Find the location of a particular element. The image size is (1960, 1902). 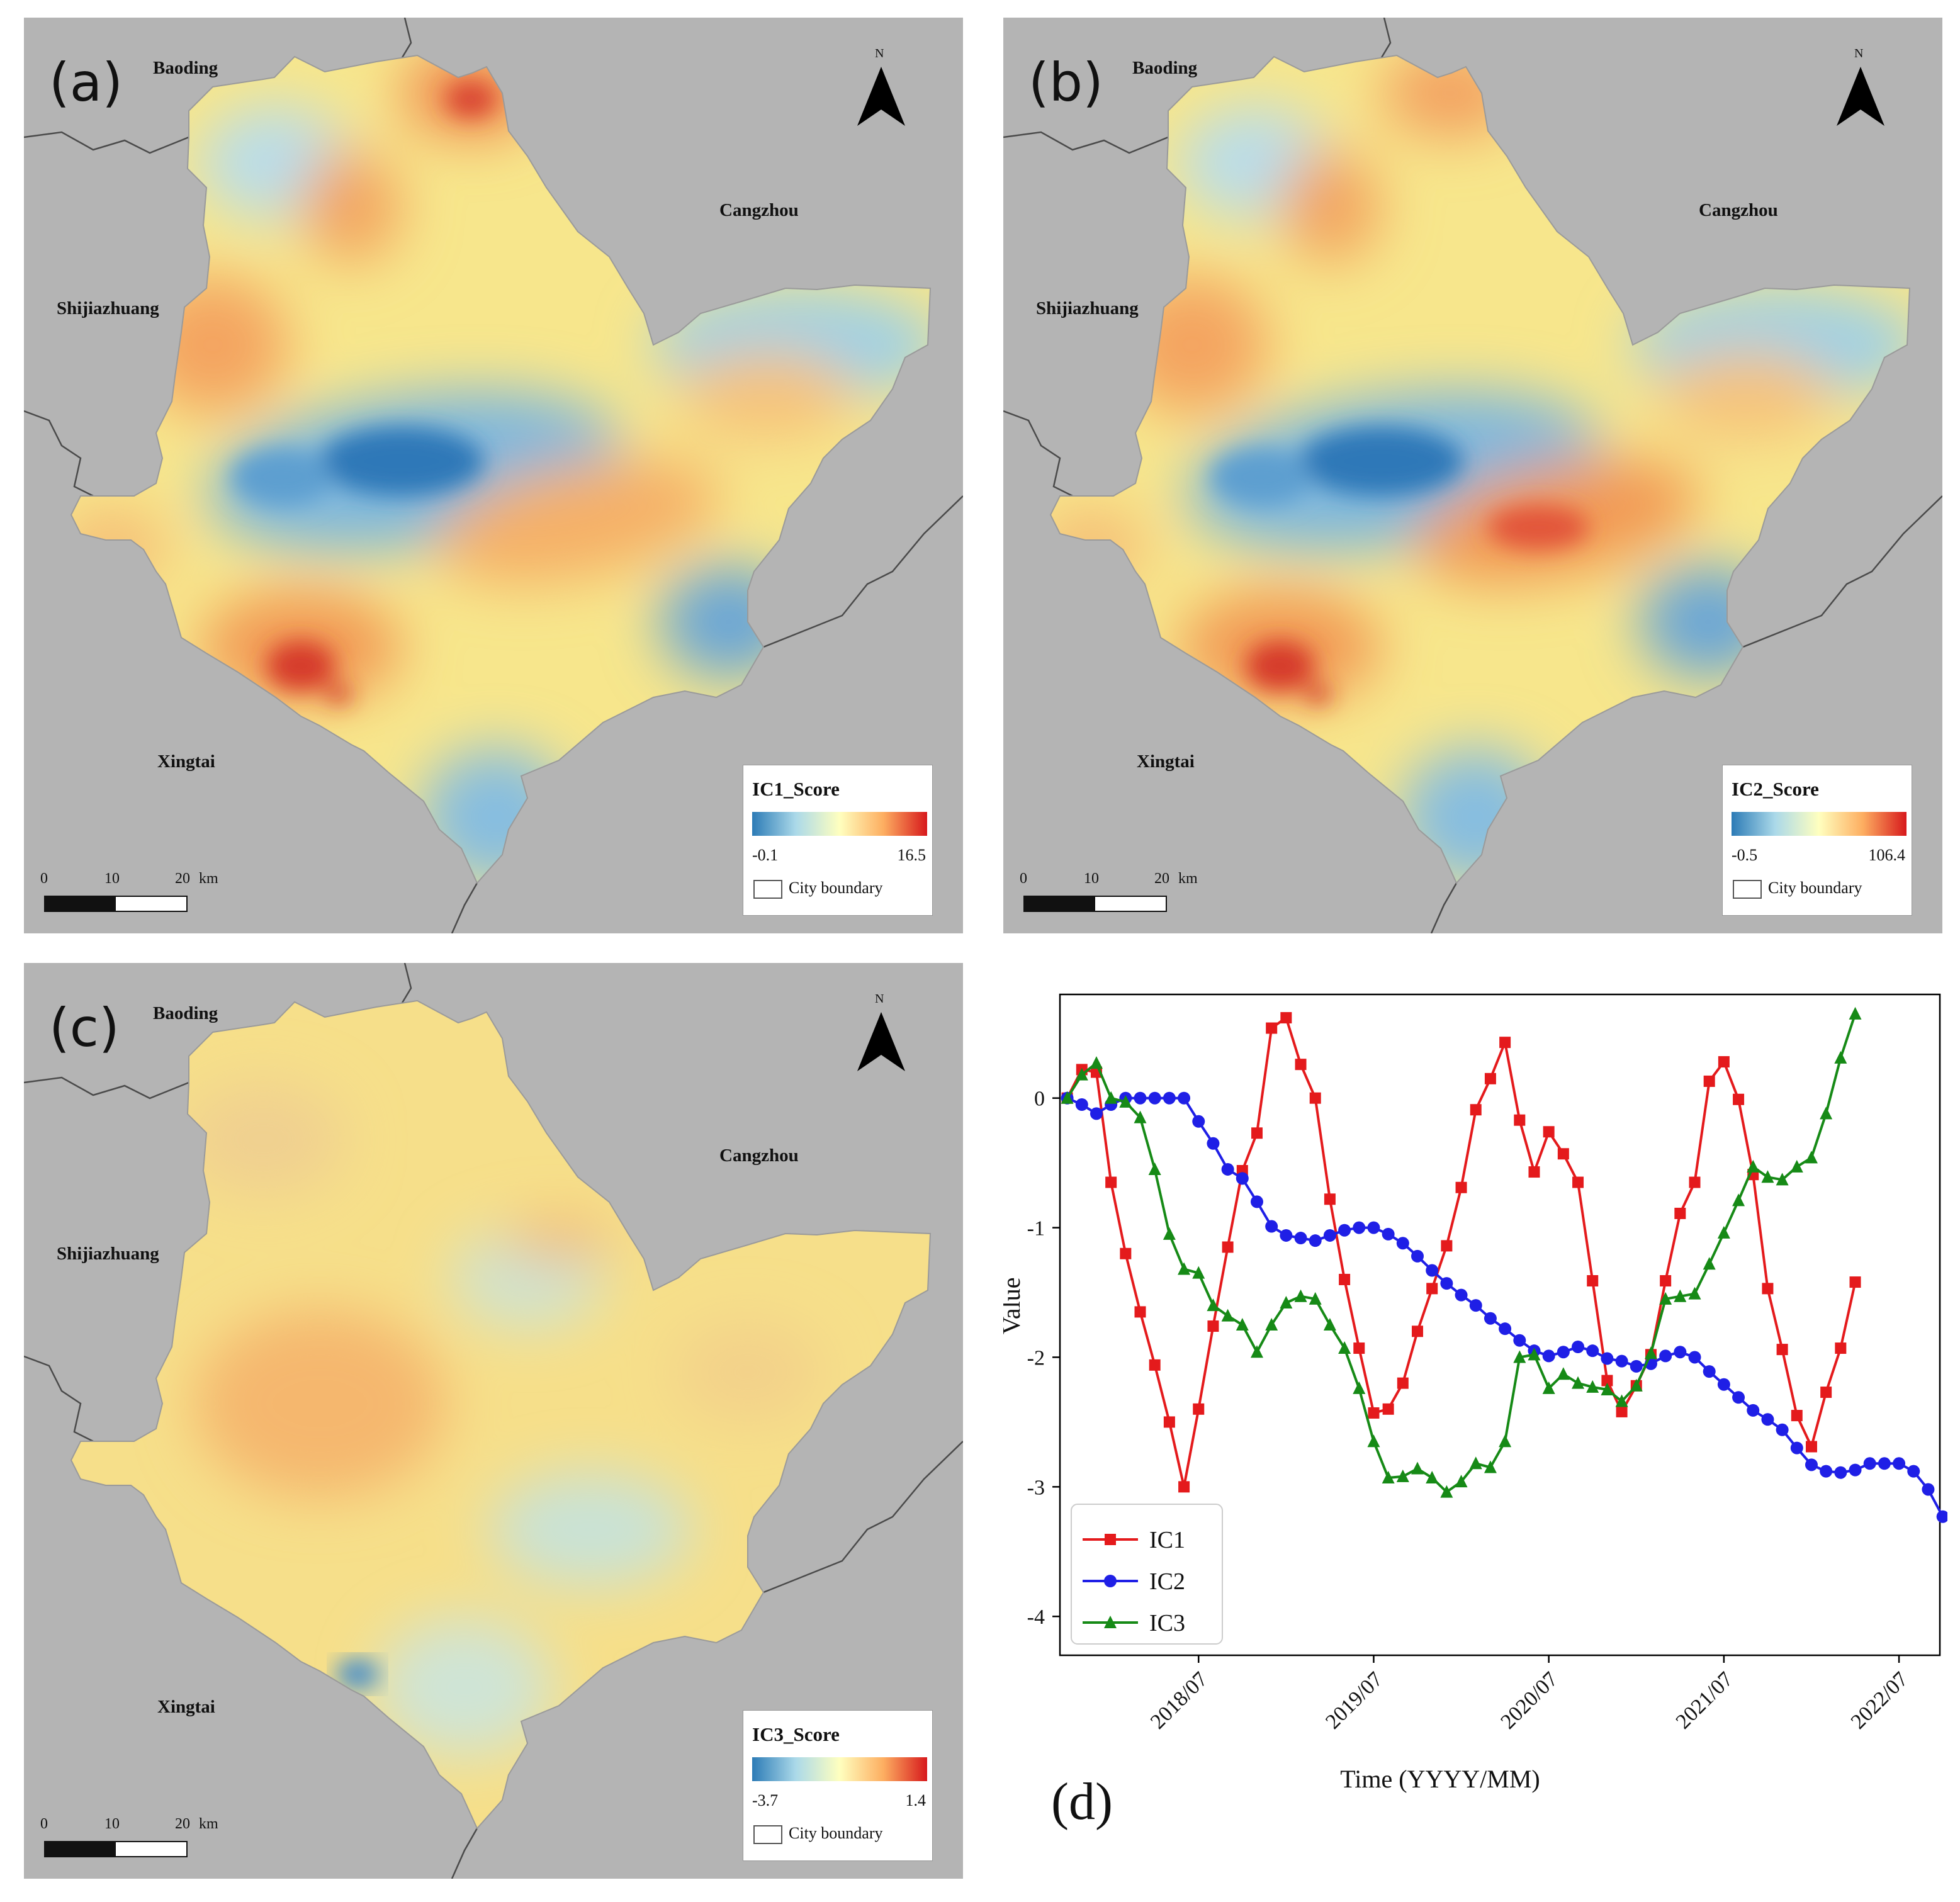

legend-title: IC2_Score is located at coordinates (1776, 789).